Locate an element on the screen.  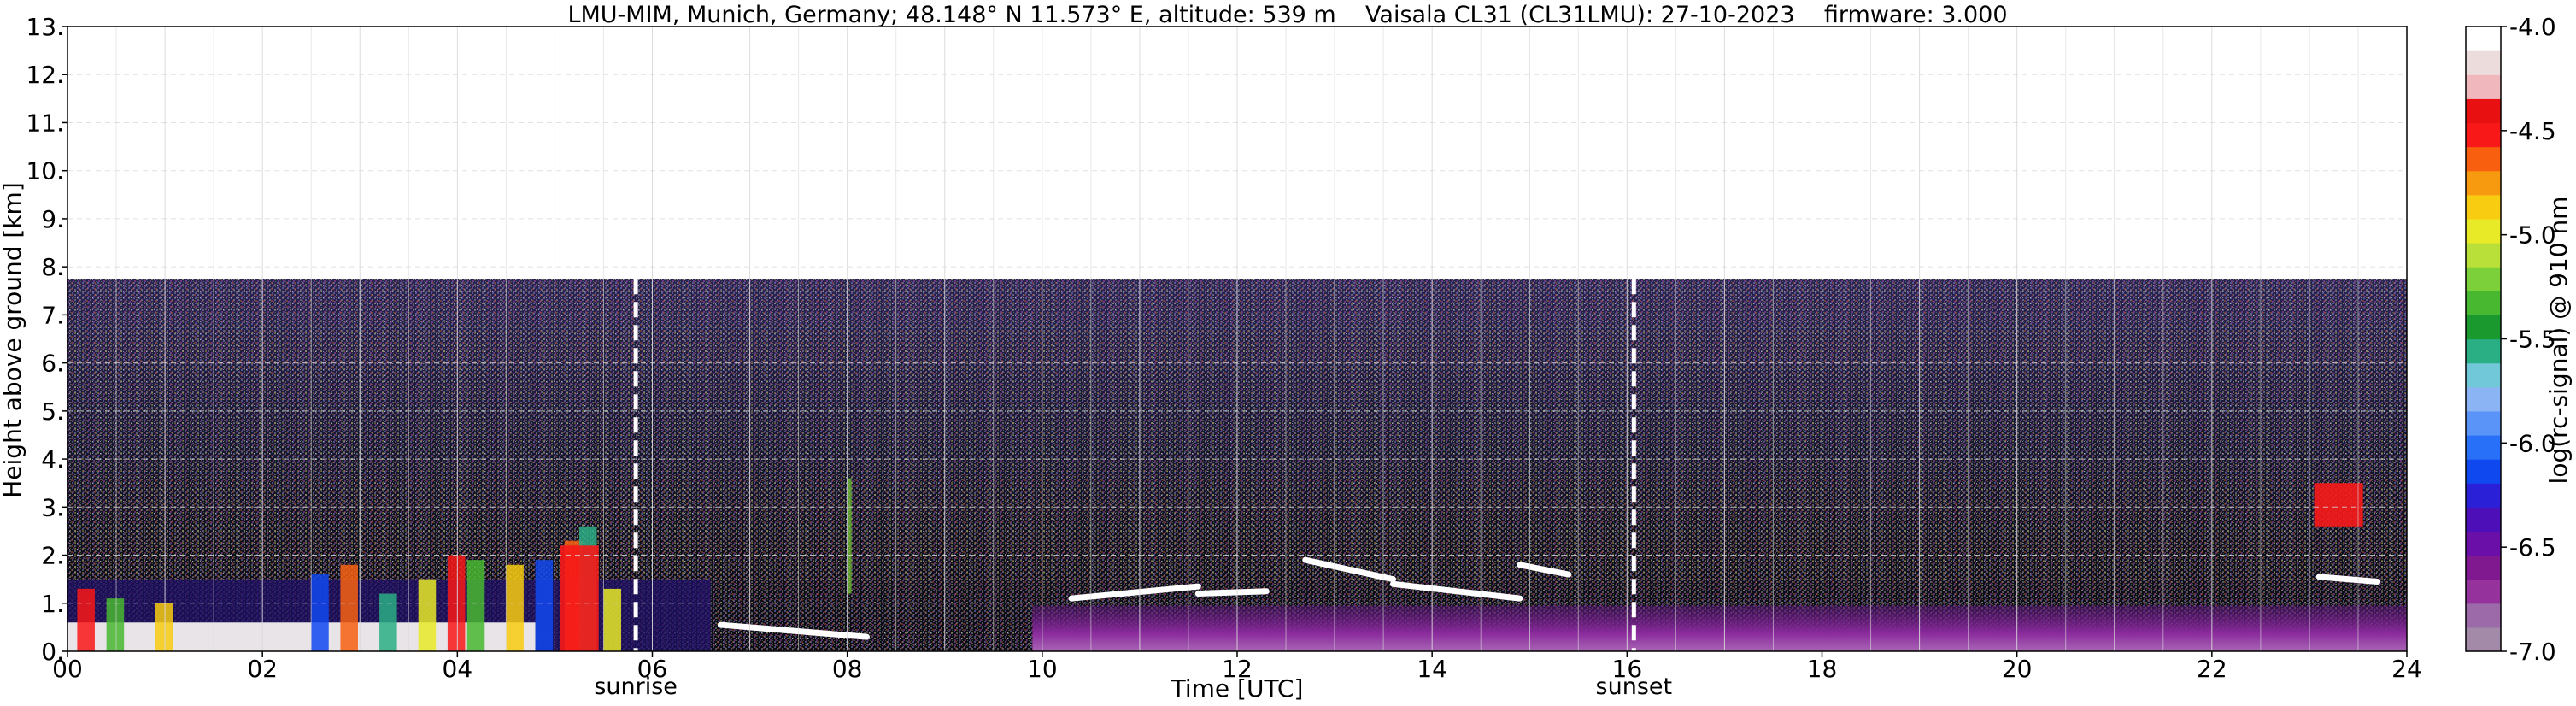
y-axis-ticks: 0. 1. 2. 3. 4. 5. 6. 7. 8. 9. 10. 11. 12. 13. is located at coordinates (46, 339).